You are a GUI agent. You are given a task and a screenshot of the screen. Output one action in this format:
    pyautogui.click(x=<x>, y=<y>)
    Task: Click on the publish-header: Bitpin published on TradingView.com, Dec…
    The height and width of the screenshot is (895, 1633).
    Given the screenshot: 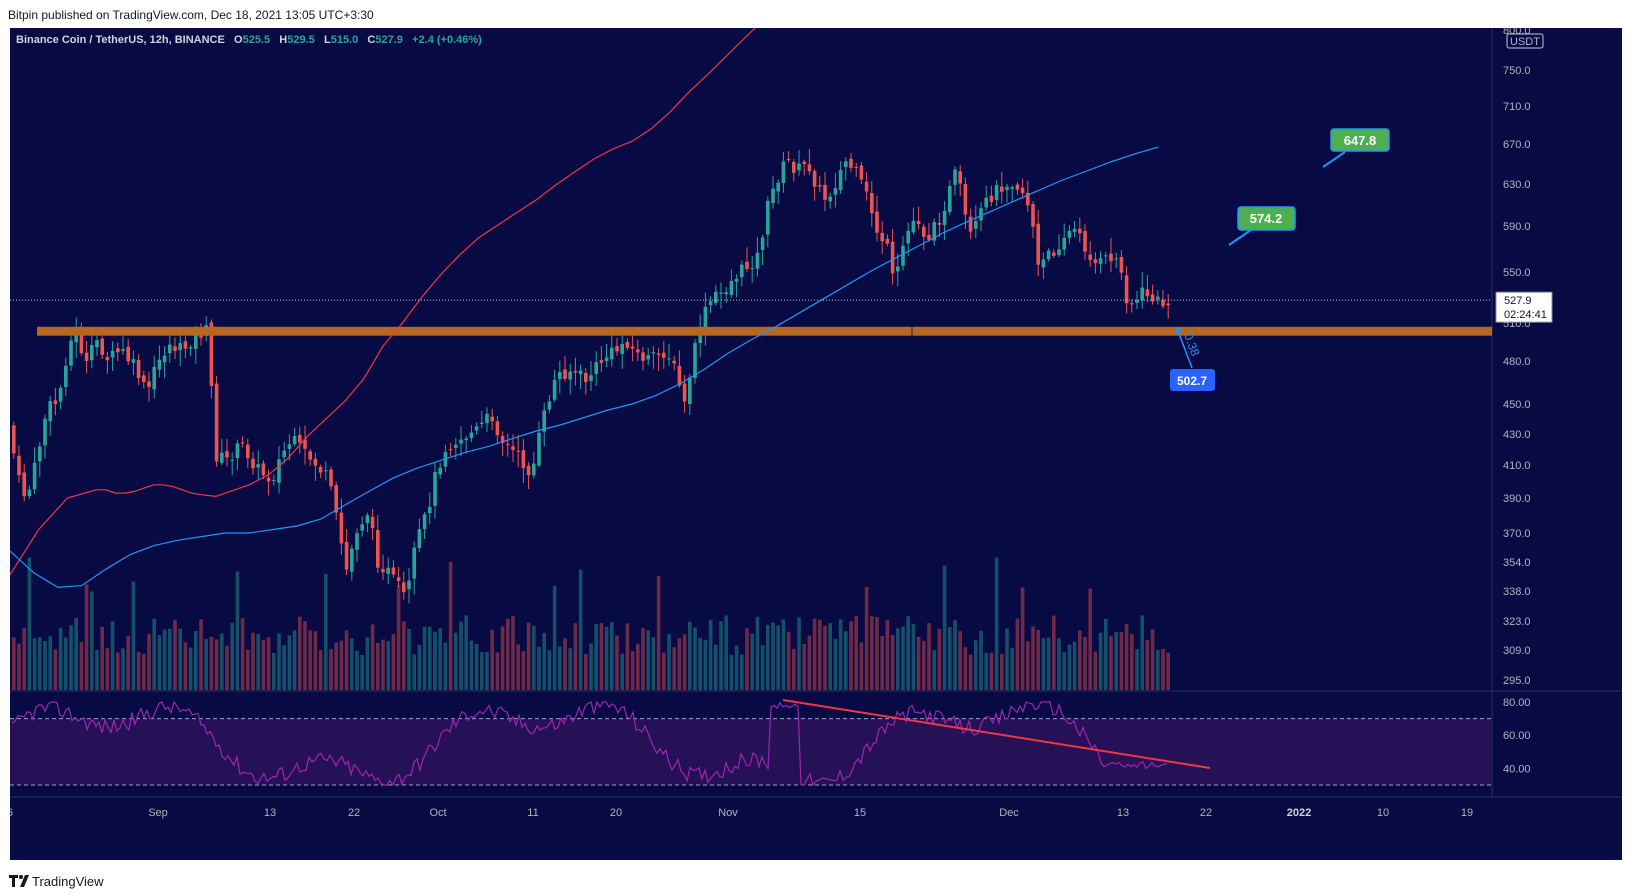 What is the action you would take?
    pyautogui.click(x=816, y=14)
    